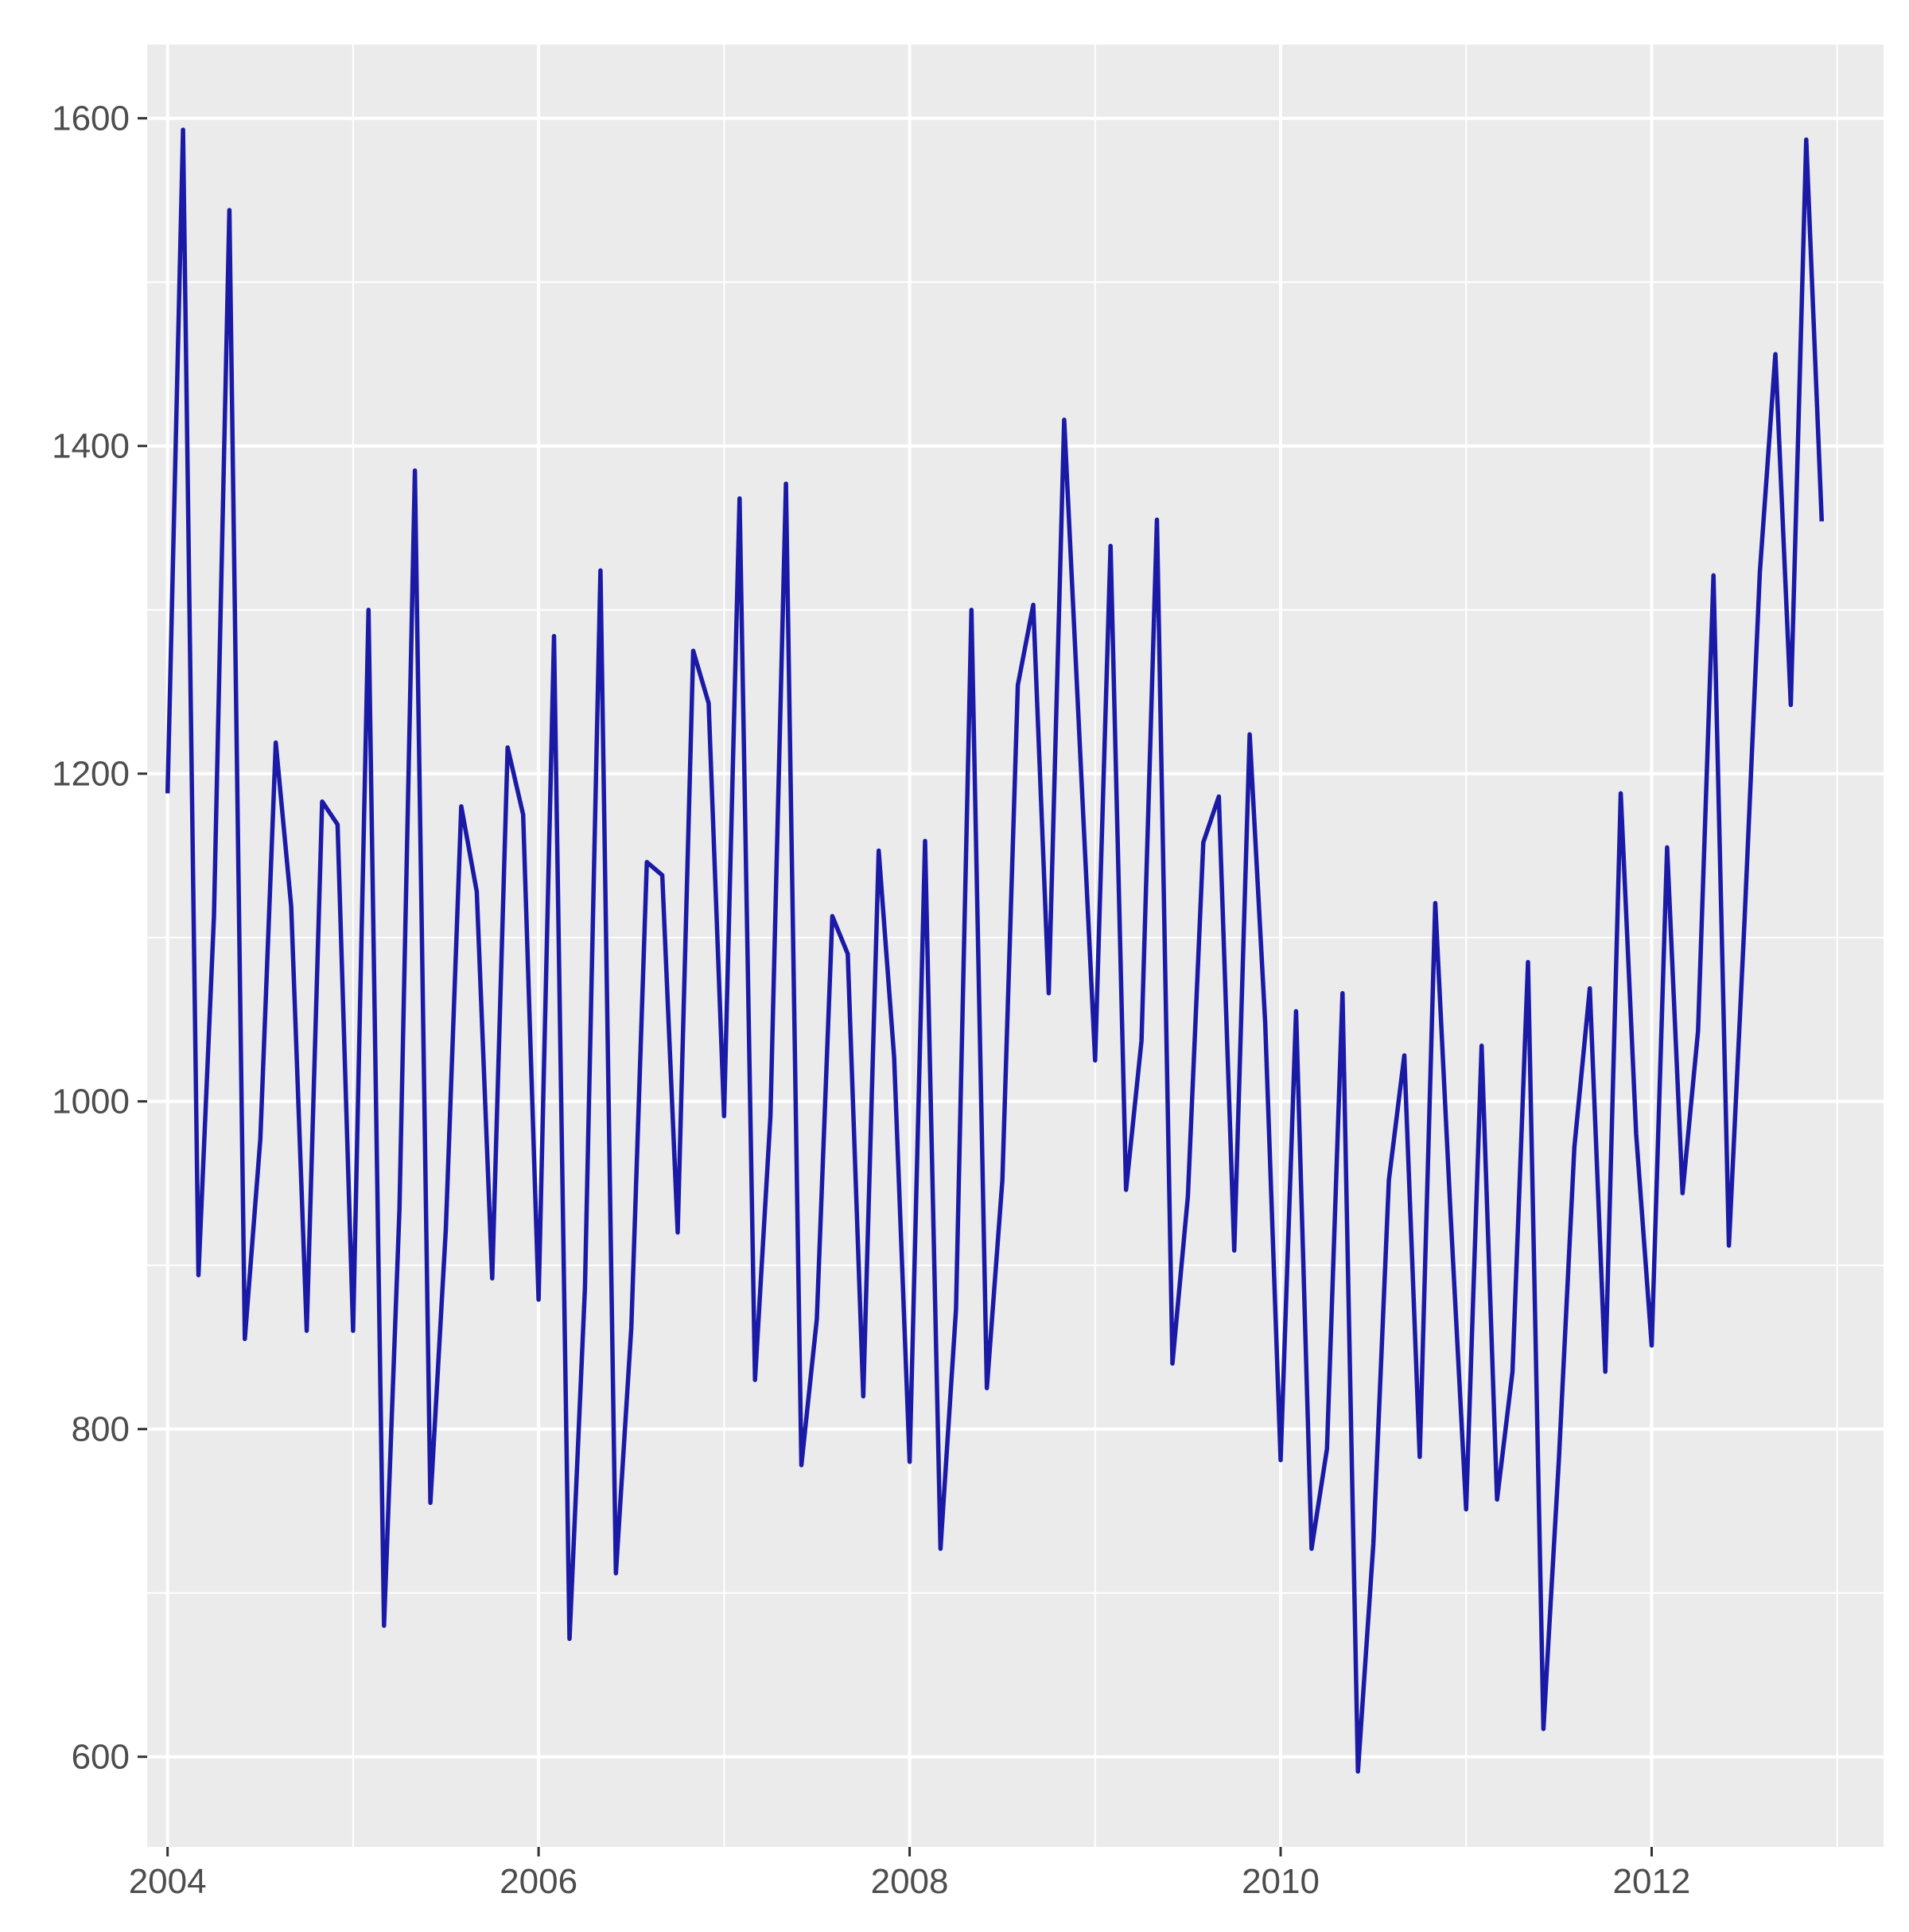 The width and height of the screenshot is (1909, 1932). Describe the element at coordinates (91, 118) in the screenshot. I see `y-tick-label: 1600` at that location.